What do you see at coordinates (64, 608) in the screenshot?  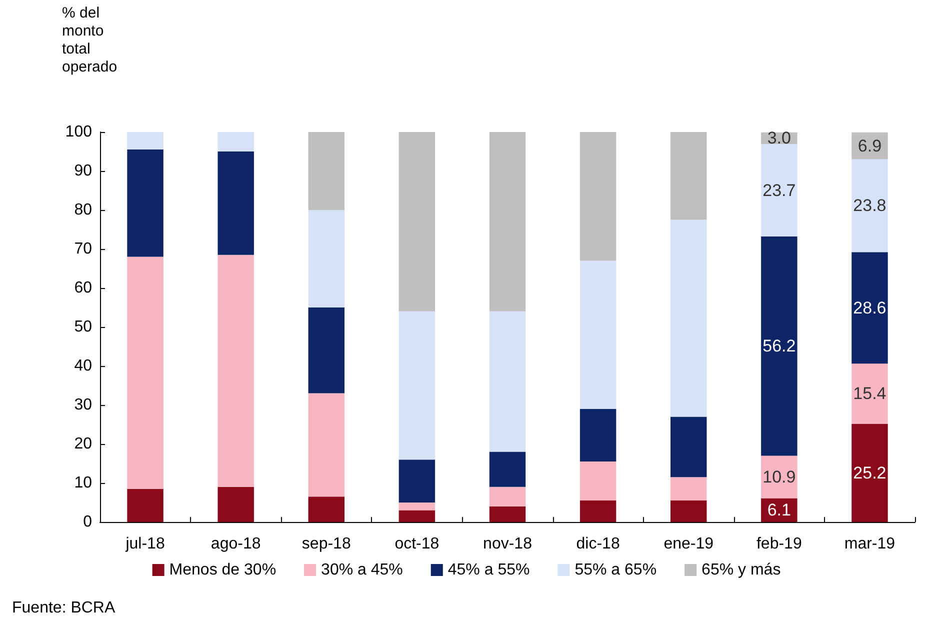 I see `source-note: Fuente: BCRA` at bounding box center [64, 608].